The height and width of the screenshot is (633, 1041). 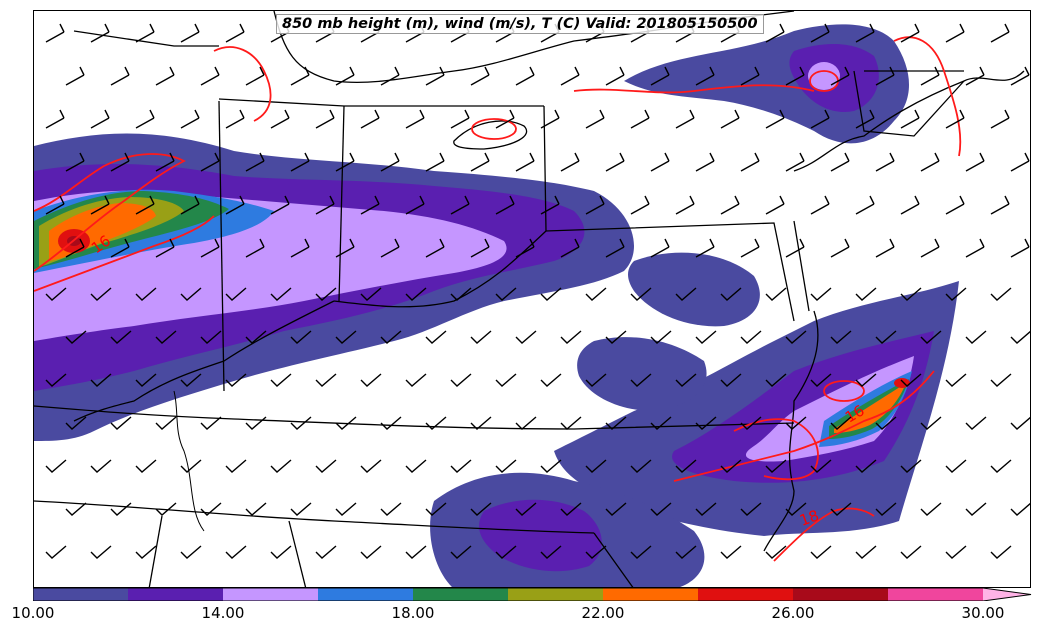 What do you see at coordinates (870, 408) in the screenshot?
I see `wind-band-east-orange` at bounding box center [870, 408].